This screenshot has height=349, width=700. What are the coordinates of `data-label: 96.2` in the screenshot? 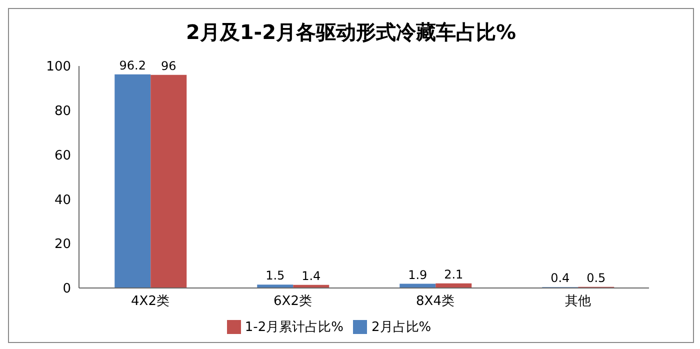 It's located at (132, 65).